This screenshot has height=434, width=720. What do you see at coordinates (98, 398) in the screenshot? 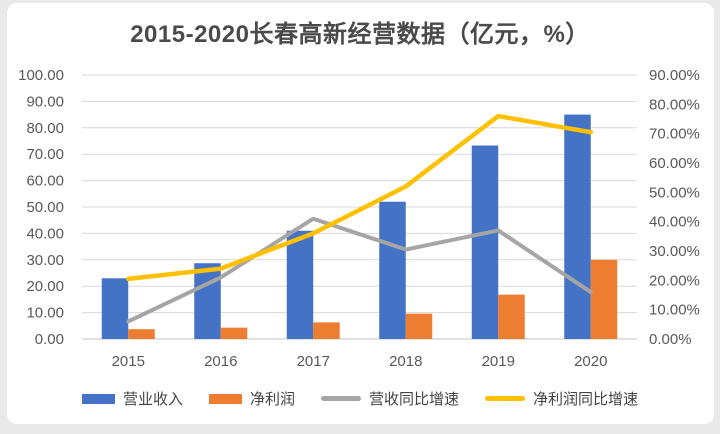
I see `revenue-bar-swatch-icon` at bounding box center [98, 398].